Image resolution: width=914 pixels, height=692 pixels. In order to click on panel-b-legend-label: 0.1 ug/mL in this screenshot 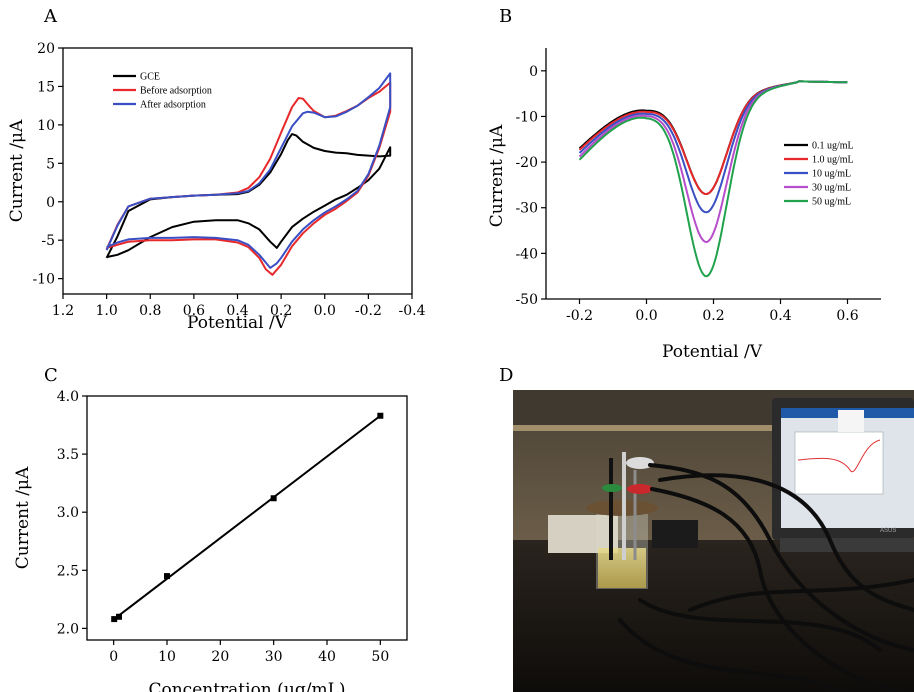, I will do `click(833, 146)`.